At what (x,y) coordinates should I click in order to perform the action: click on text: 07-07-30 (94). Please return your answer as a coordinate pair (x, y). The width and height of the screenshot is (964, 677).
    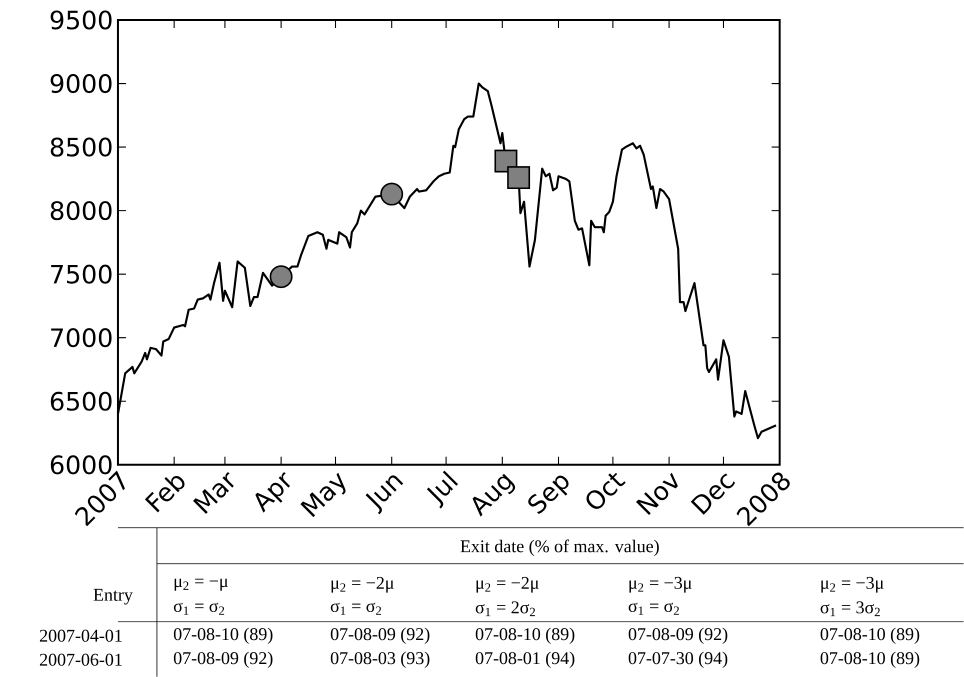
    Looking at the image, I should click on (678, 660).